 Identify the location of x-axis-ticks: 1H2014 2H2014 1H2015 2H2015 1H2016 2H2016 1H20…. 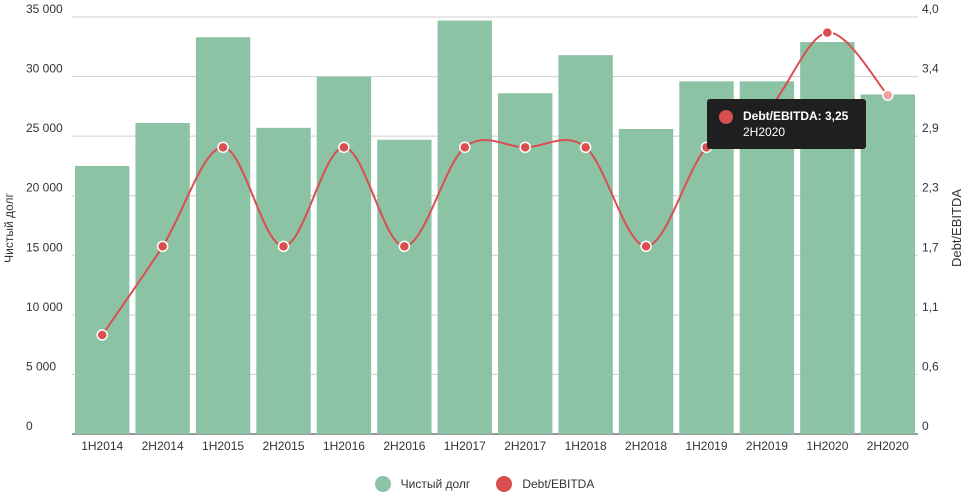
(495, 446).